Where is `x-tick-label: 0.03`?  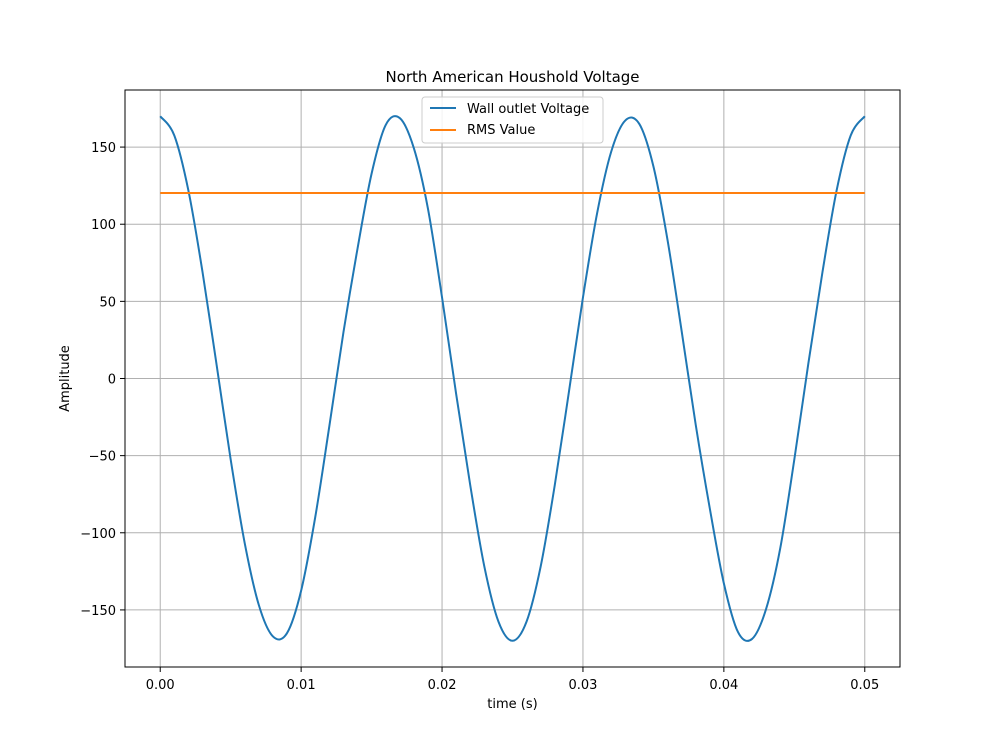
x-tick-label: 0.03 is located at coordinates (582, 685).